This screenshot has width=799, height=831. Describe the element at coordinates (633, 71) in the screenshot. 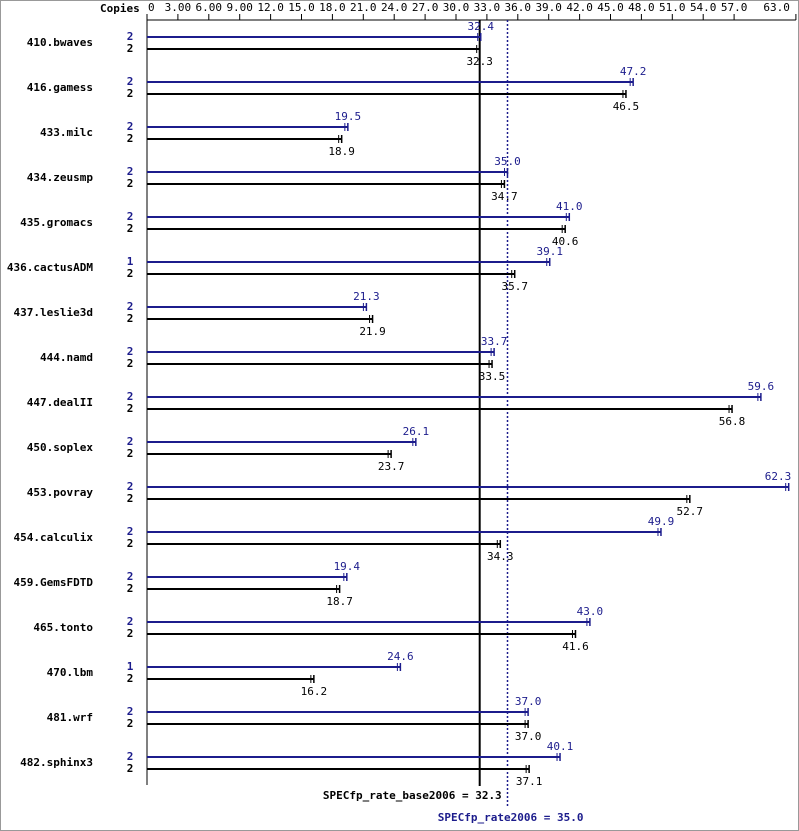

I see `value-label: 47.2` at that location.